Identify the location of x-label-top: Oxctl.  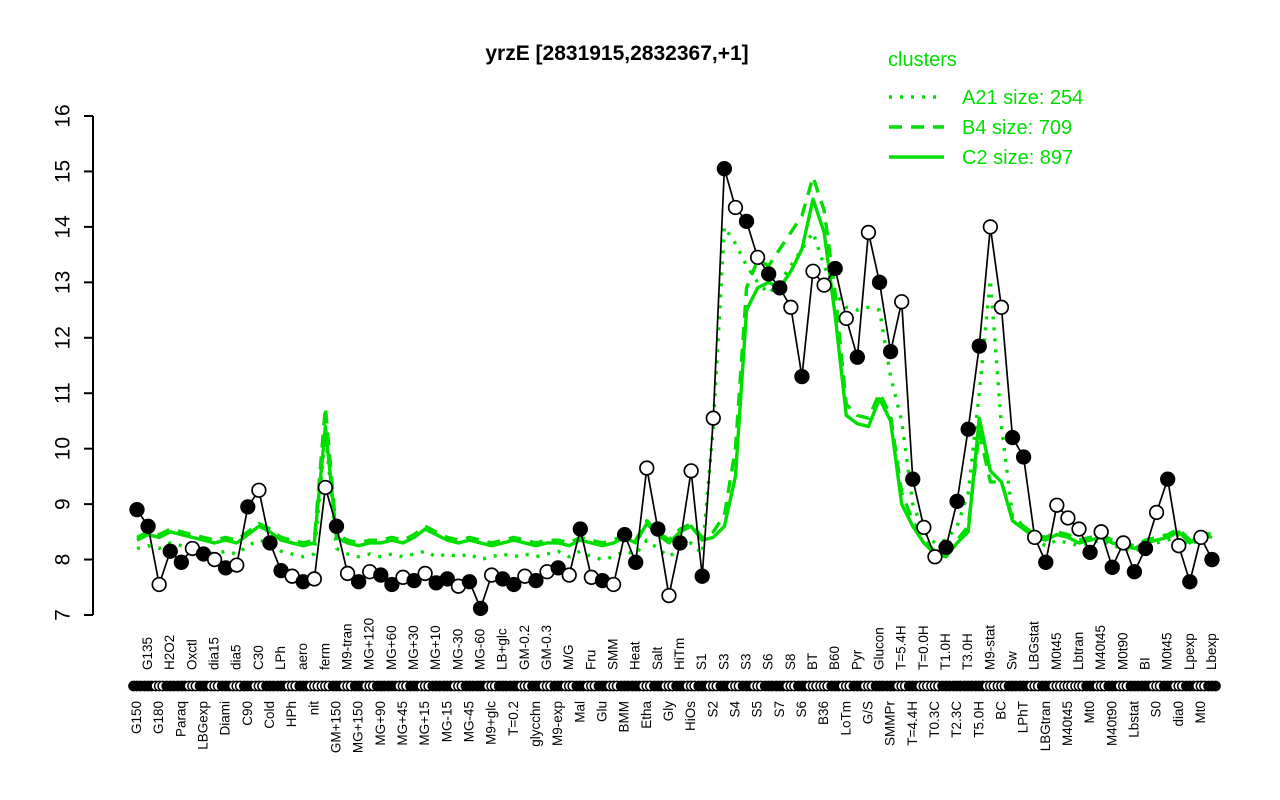
(191, 654).